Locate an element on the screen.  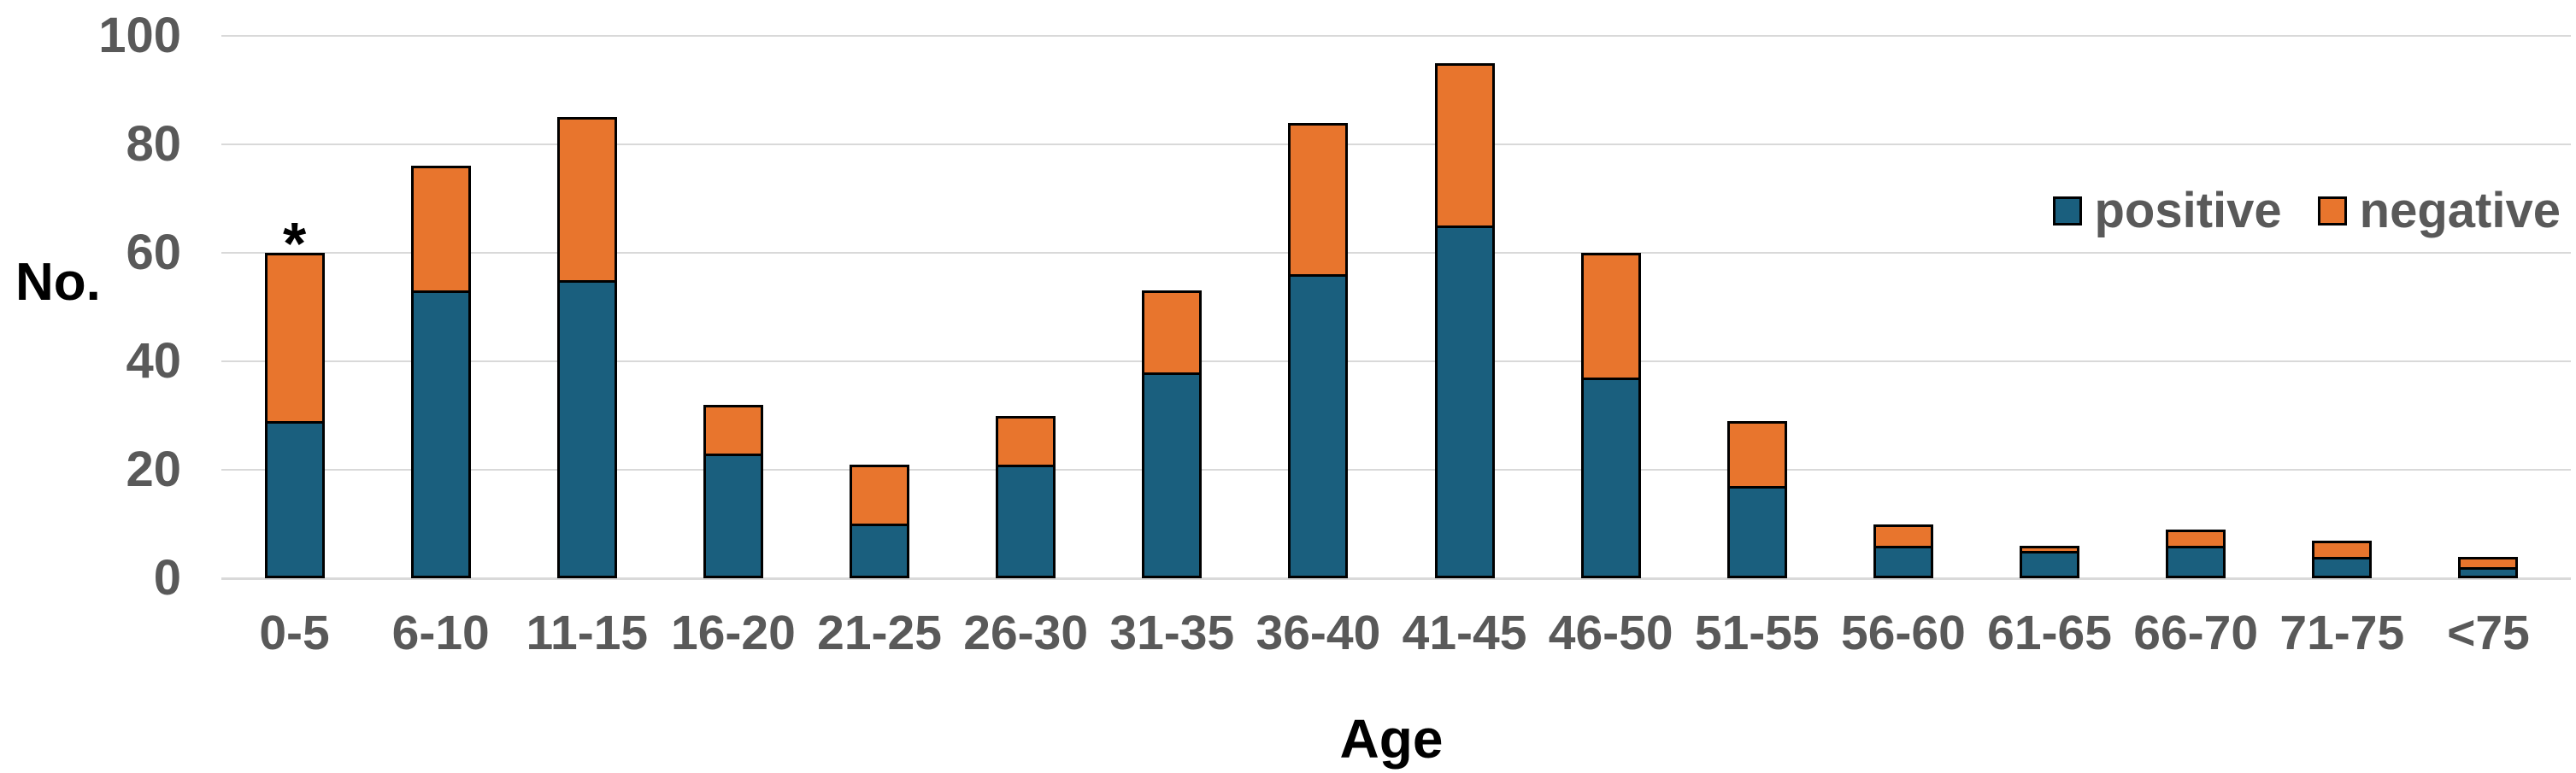
y-tick-100: 100 is located at coordinates (139, 35).